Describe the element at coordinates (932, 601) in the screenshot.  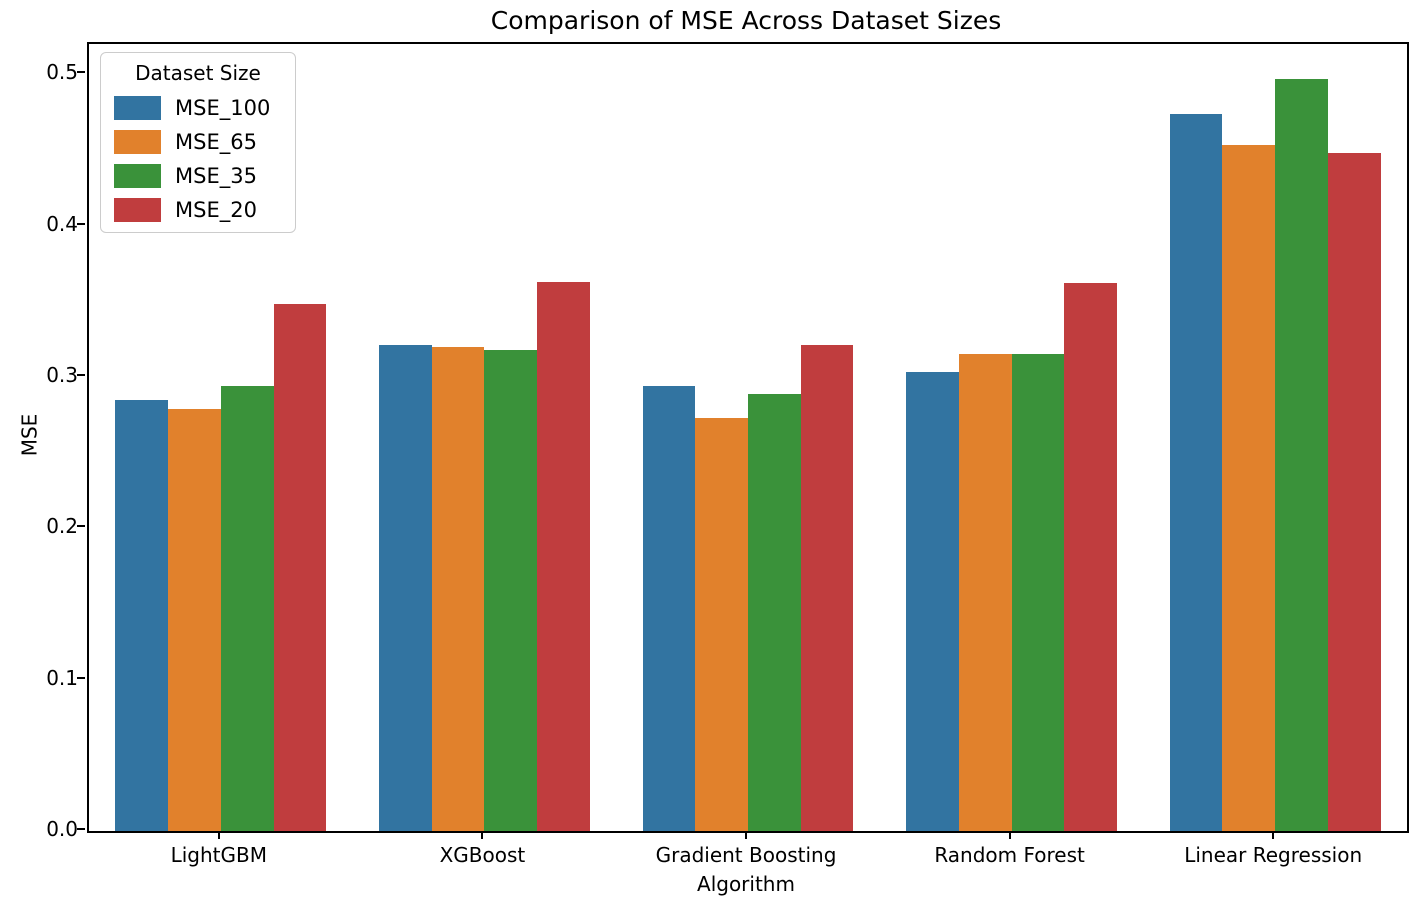
I see `bar-MSE_100-random-forest` at that location.